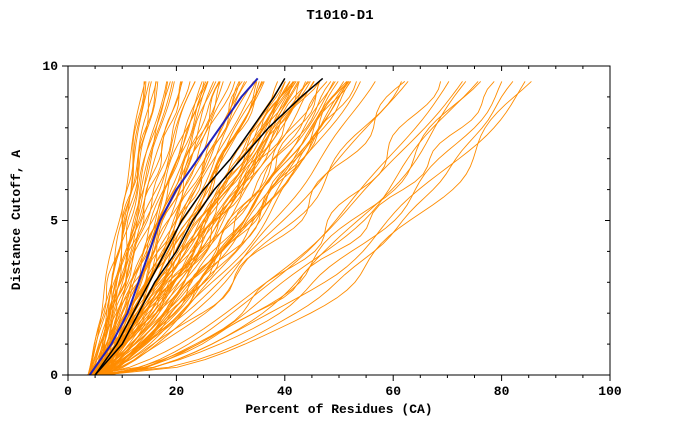  What do you see at coordinates (393, 391) in the screenshot?
I see `x-tick-label: 60` at bounding box center [393, 391].